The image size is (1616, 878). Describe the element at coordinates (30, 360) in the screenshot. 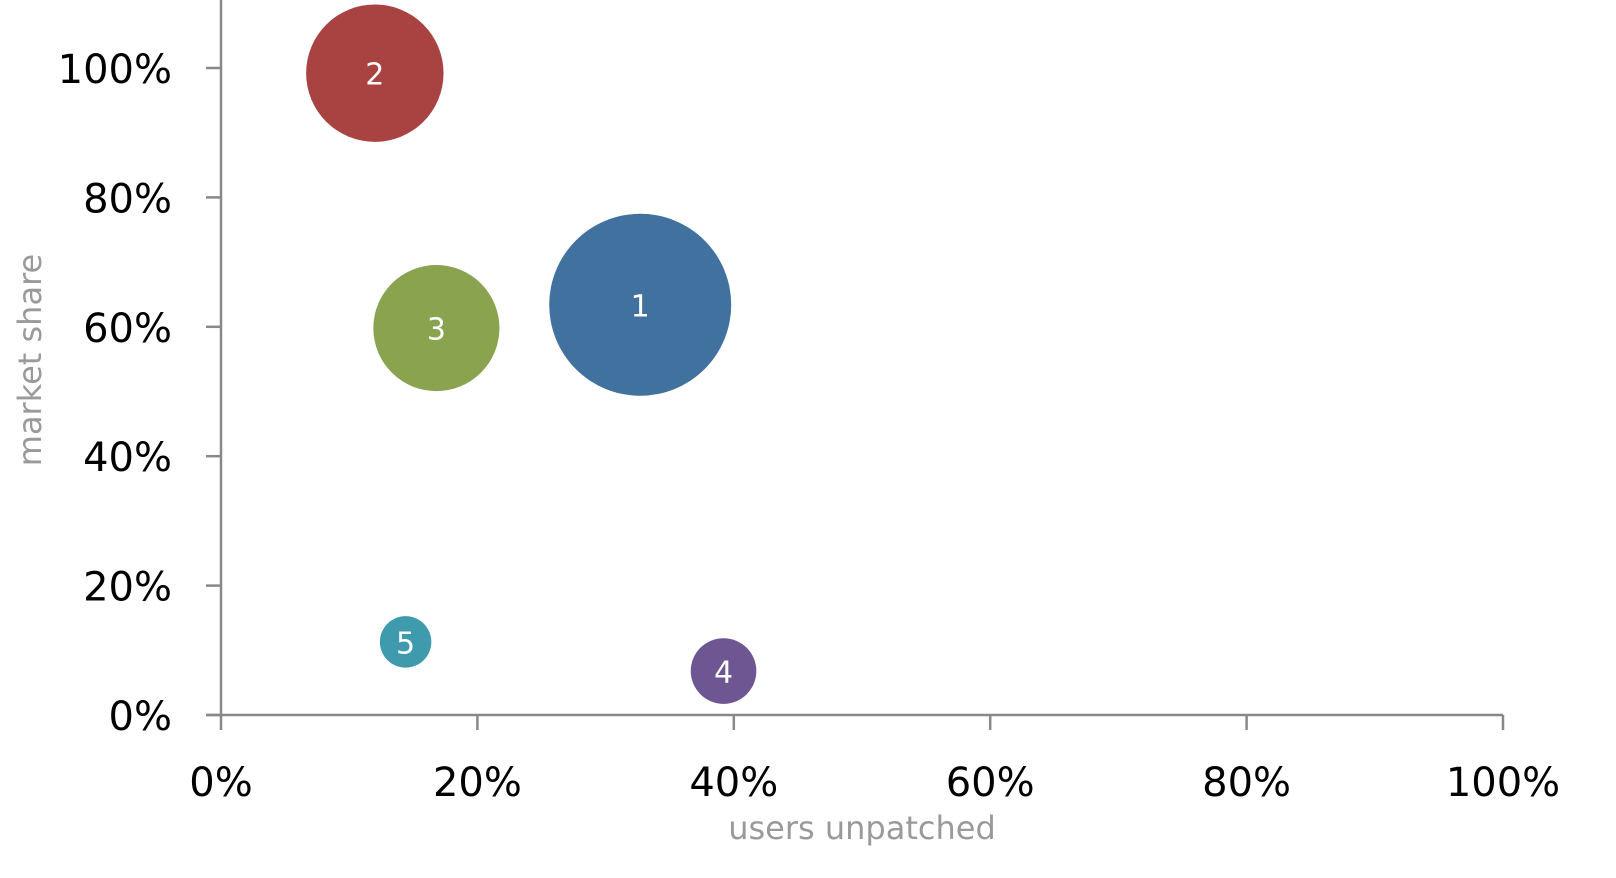

I see `y-axis-title: market share` at that location.